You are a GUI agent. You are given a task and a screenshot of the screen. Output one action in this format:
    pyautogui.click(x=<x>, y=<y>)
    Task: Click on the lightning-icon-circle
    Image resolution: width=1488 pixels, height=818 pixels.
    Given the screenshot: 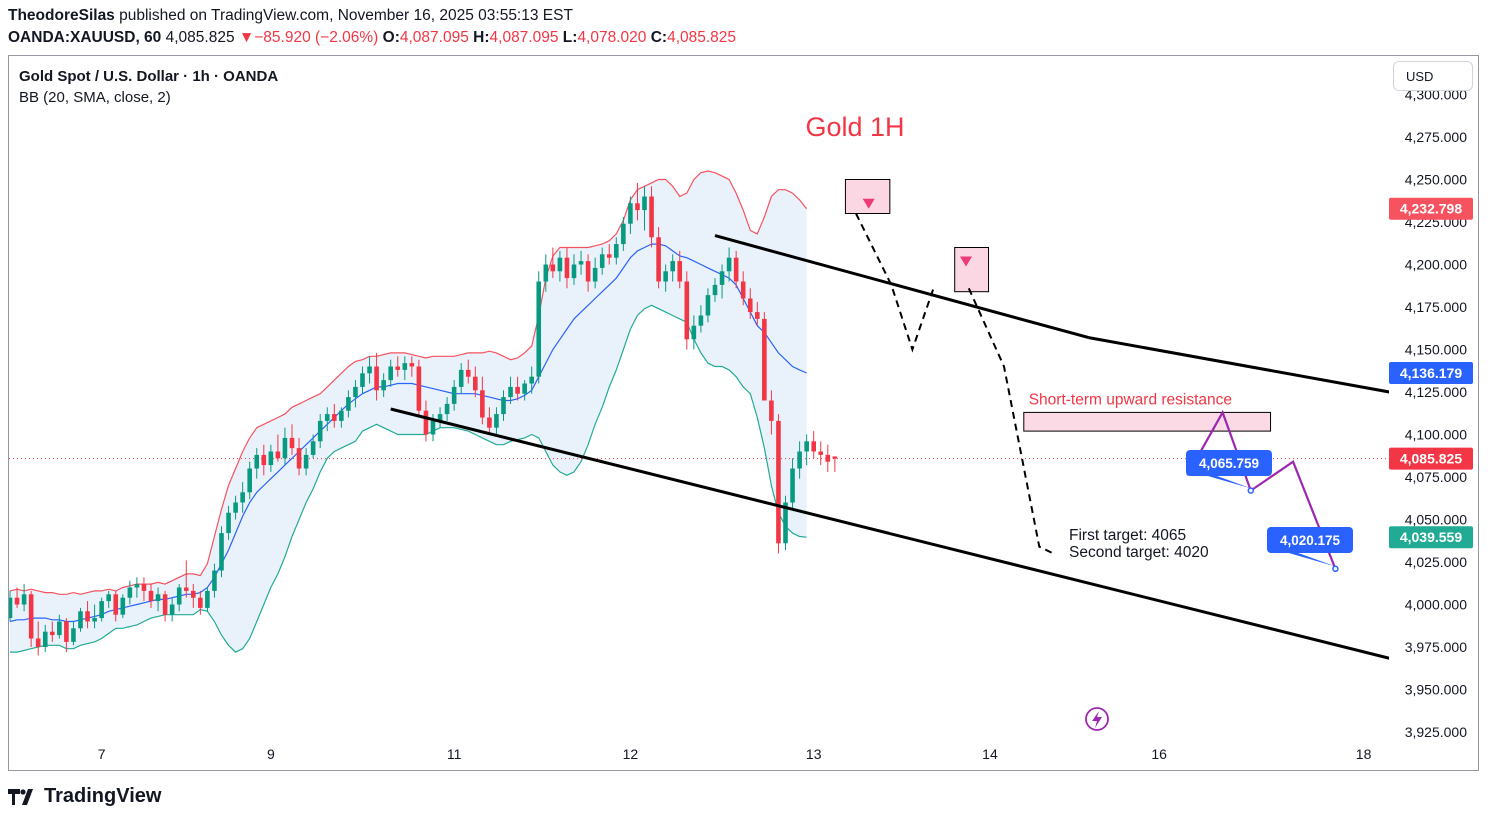 What is the action you would take?
    pyautogui.click(x=1097, y=719)
    